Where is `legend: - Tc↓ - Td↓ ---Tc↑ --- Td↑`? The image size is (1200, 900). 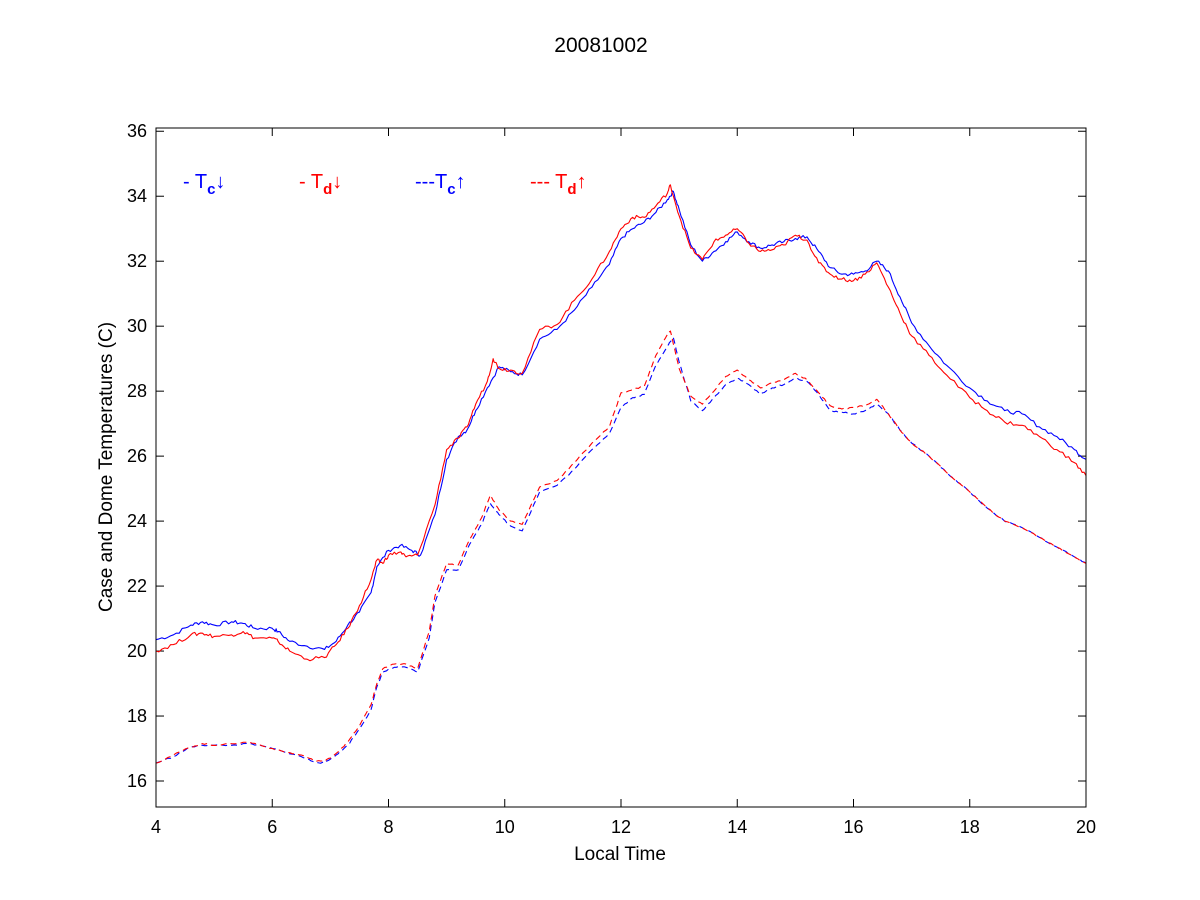 legend: - Tc↓ - Td↓ ---Tc↑ --- Td↑ is located at coordinates (385, 184).